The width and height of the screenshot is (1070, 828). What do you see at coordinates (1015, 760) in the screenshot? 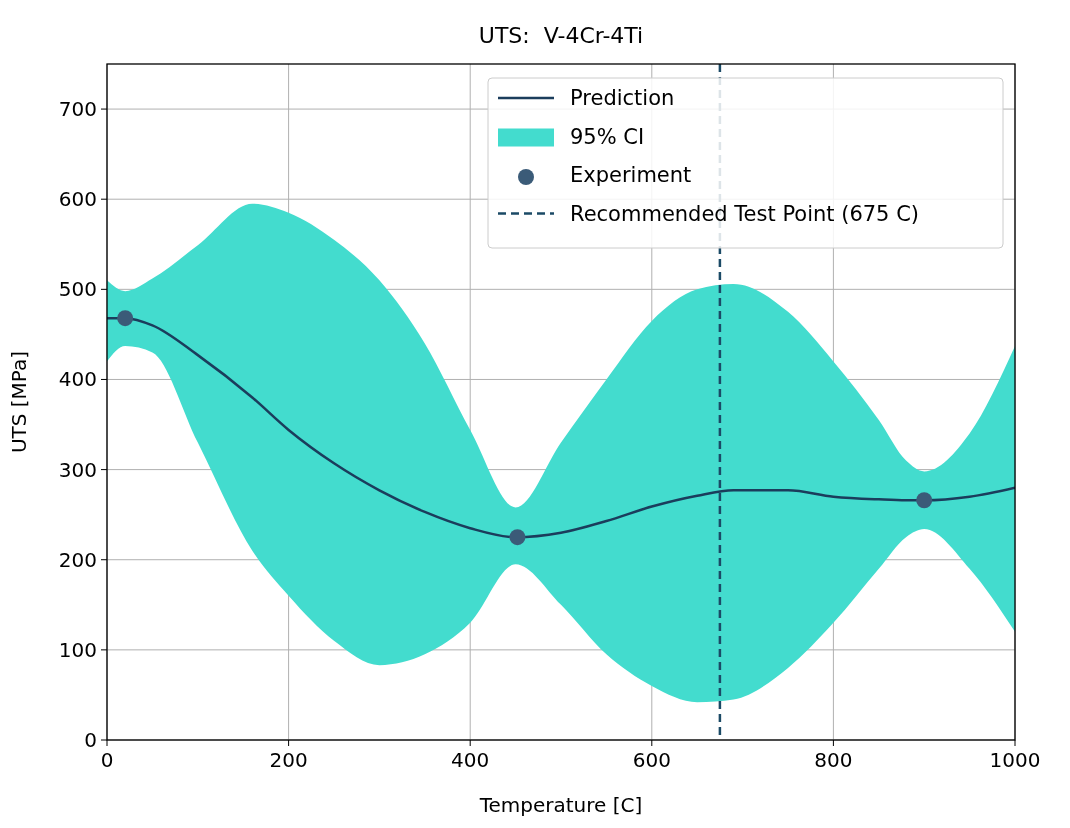
I see `x-tick-label: 1000` at bounding box center [1015, 760].